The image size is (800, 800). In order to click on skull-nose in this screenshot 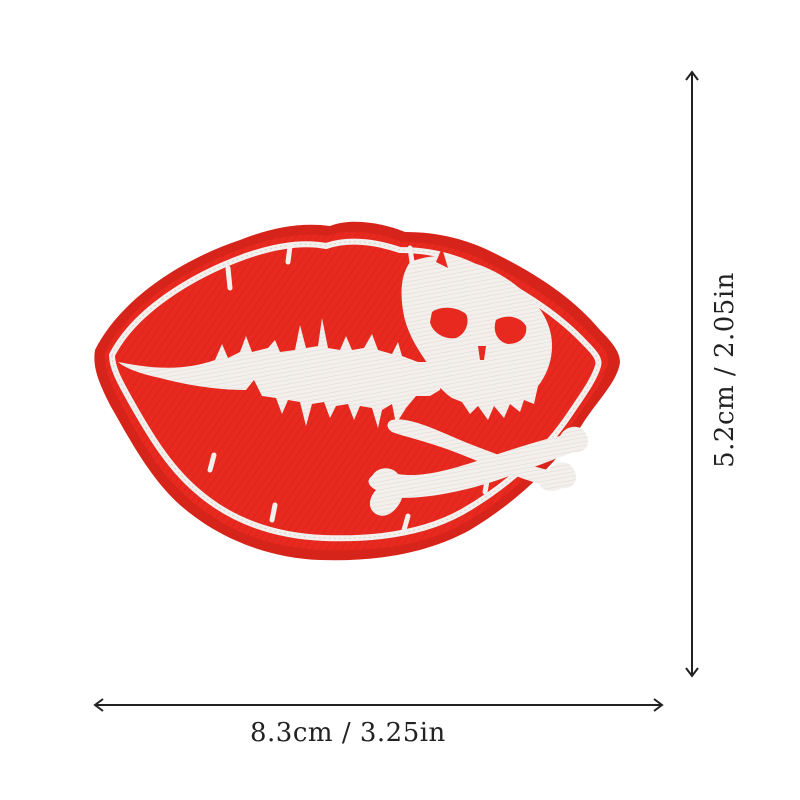, I will do `click(482, 353)`.